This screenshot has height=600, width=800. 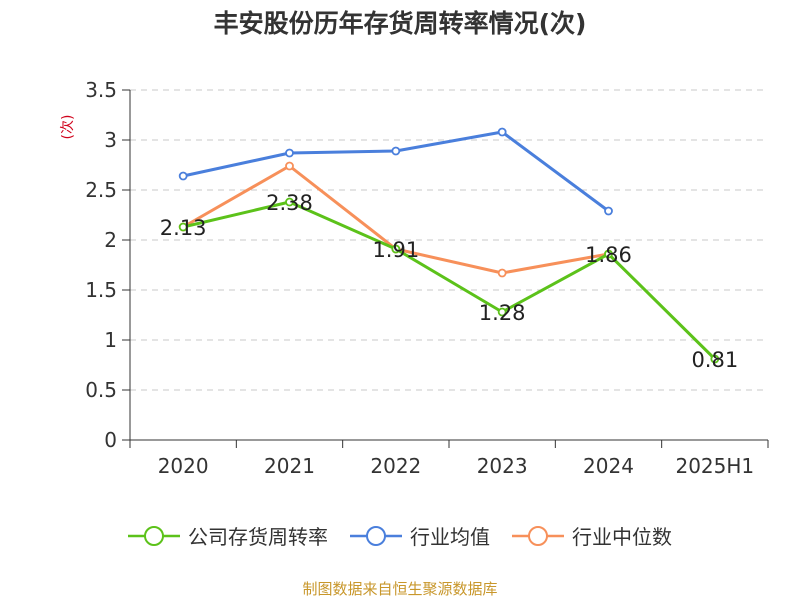 What do you see at coordinates (400, 589) in the screenshot?
I see `data-source-note: 制图数据来自恒生聚源数据库` at bounding box center [400, 589].